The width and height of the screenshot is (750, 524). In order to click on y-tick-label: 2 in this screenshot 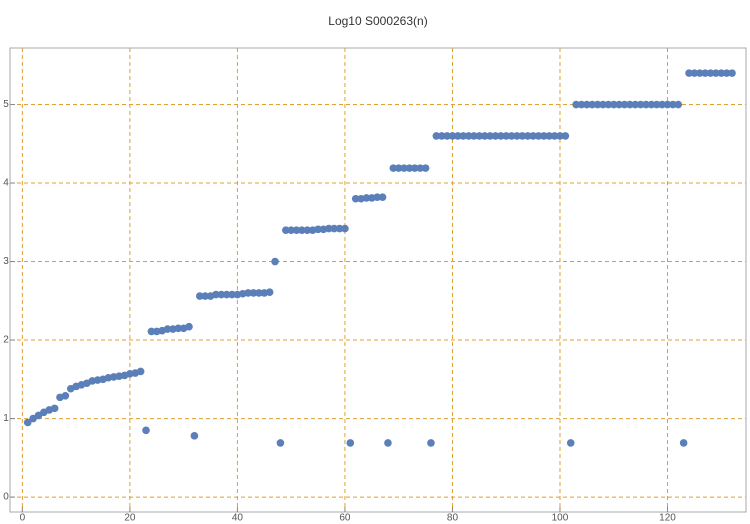, I will do `click(6, 340)`.